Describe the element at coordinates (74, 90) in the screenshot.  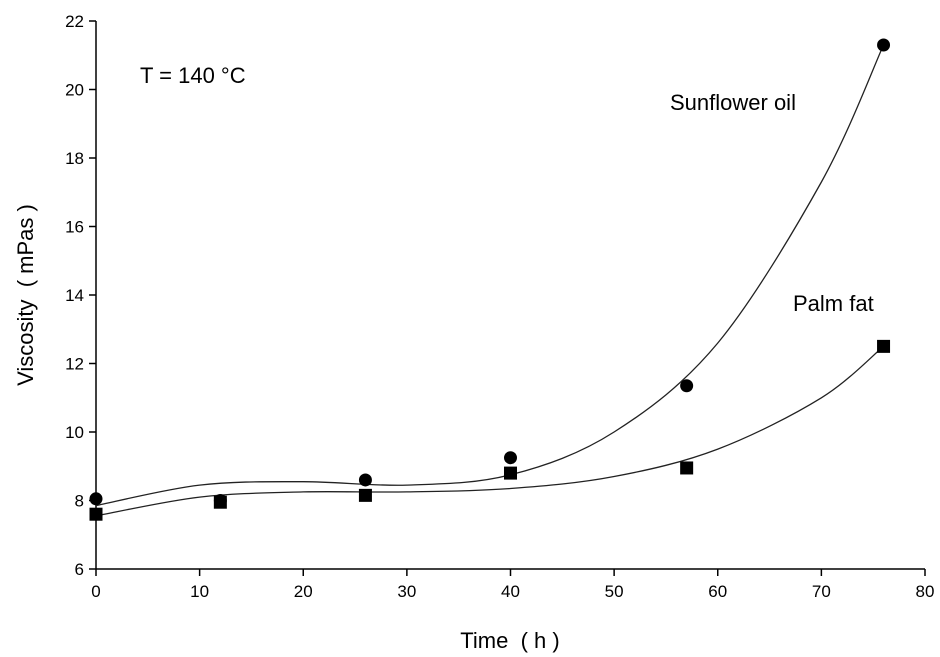
I see `y-tick-label: 20` at that location.